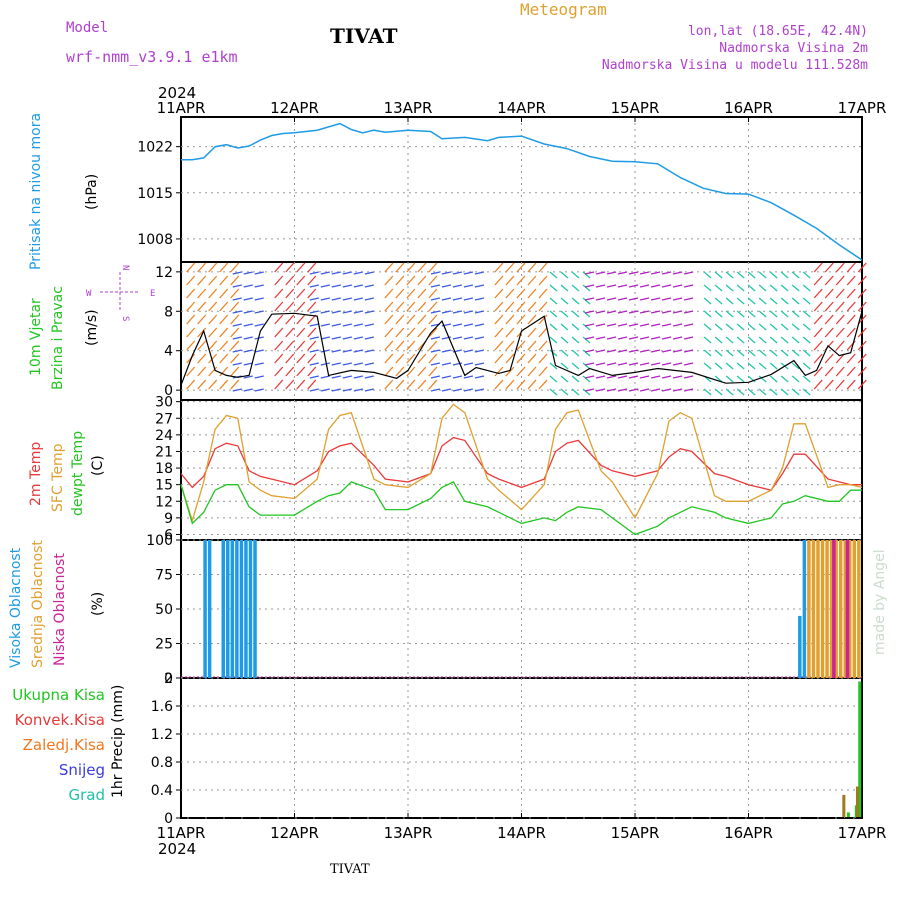 This screenshot has height=900, width=900. I want to click on pressure-ytick-label: 1008, so click(155, 240).